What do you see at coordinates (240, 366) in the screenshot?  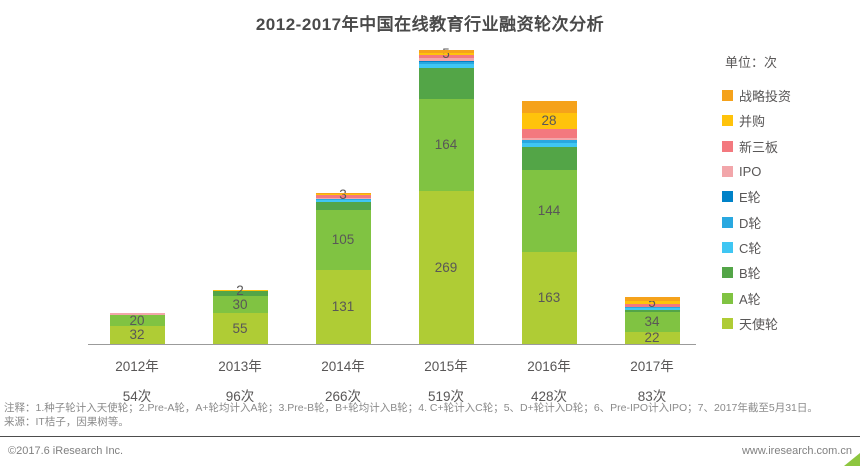 I see `x-label-year: 2013年` at bounding box center [240, 366].